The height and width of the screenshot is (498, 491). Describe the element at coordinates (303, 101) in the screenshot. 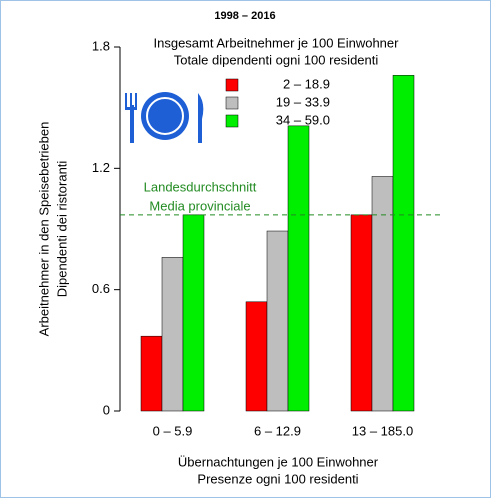

I see `legend-label: 19 – 33.9` at that location.